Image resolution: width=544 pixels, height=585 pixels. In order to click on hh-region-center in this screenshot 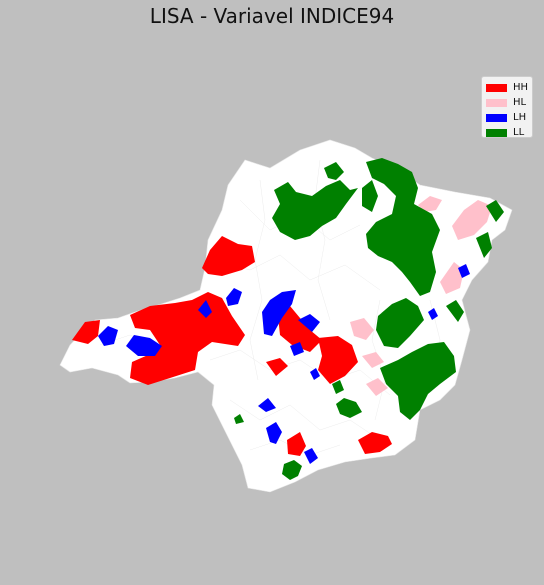, I will do `click(300, 329)`.